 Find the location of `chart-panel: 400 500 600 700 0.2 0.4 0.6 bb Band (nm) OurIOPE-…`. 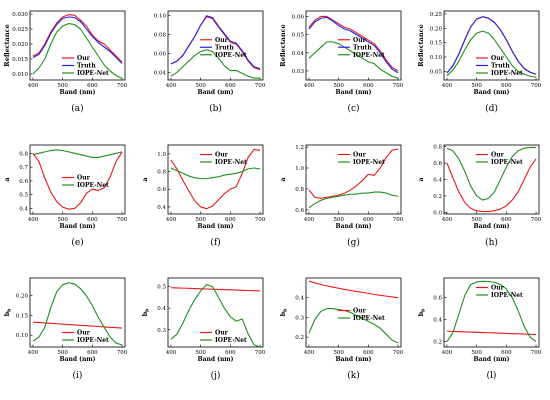

chart-panel: 400 500 600 700 0.2 0.4 0.6 bb Band (nm) OurIOPE-… is located at coordinates (479, 329).